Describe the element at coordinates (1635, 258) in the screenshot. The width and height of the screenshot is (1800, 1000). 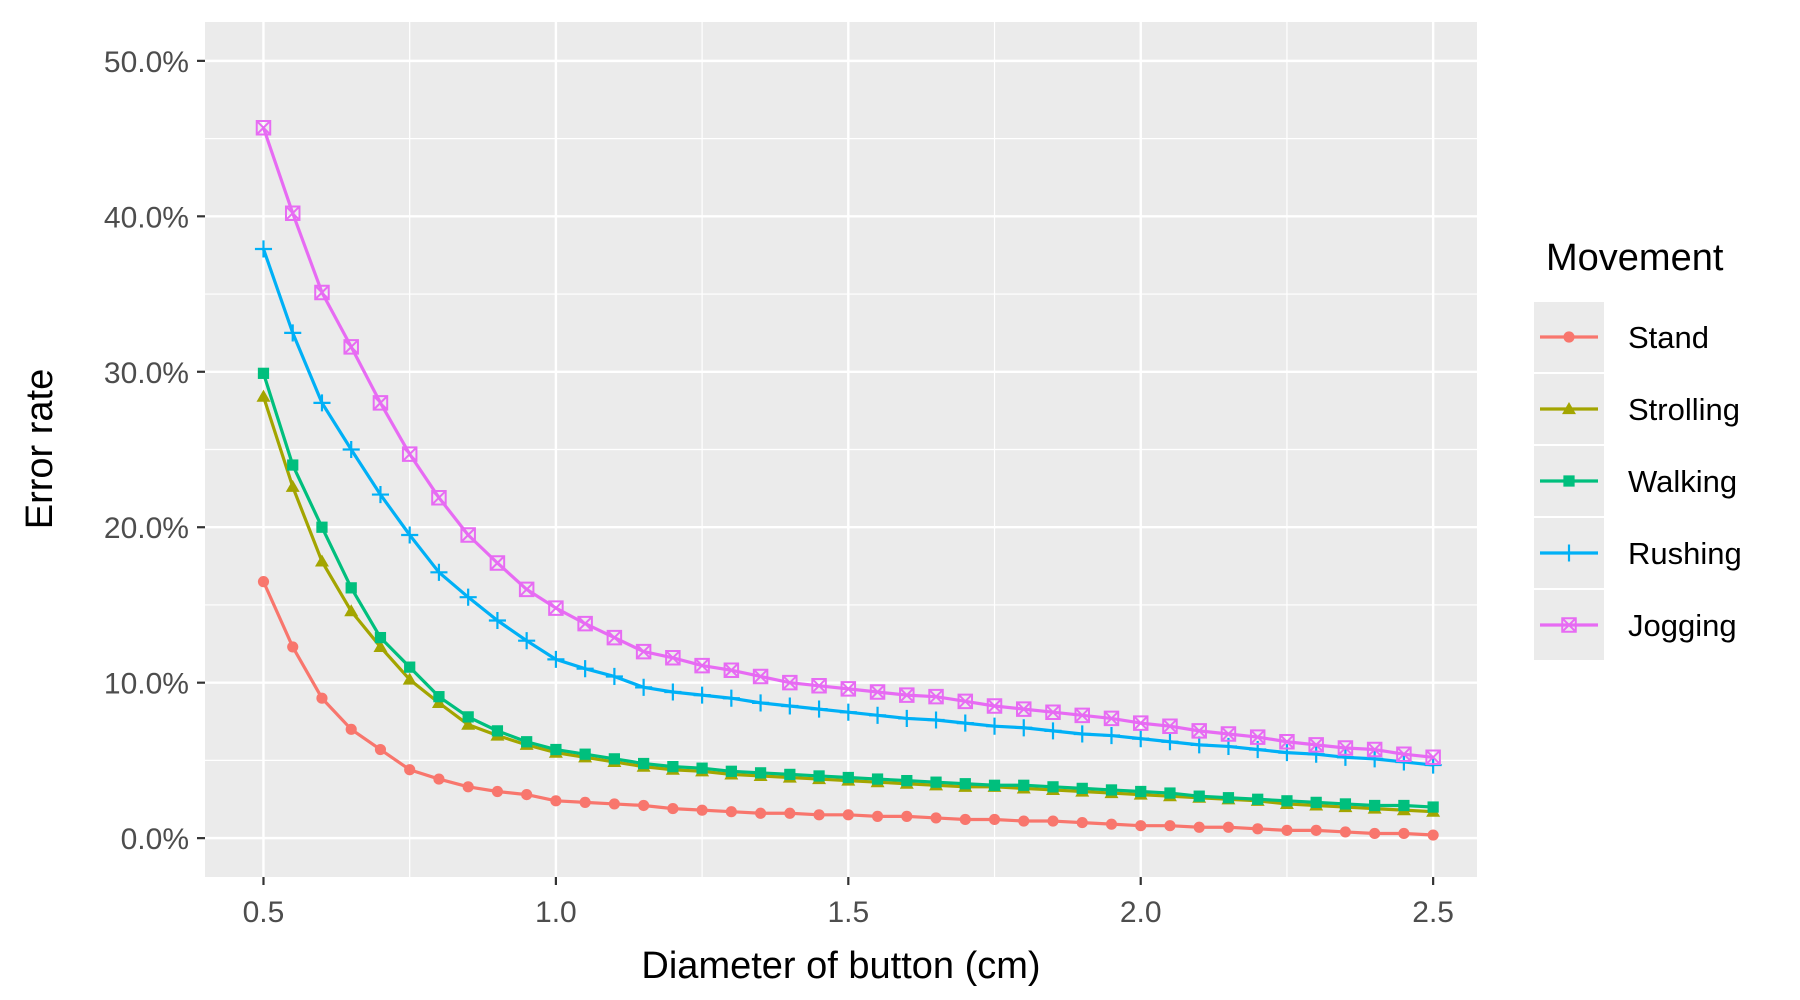
I see `legend-title: Movement` at that location.